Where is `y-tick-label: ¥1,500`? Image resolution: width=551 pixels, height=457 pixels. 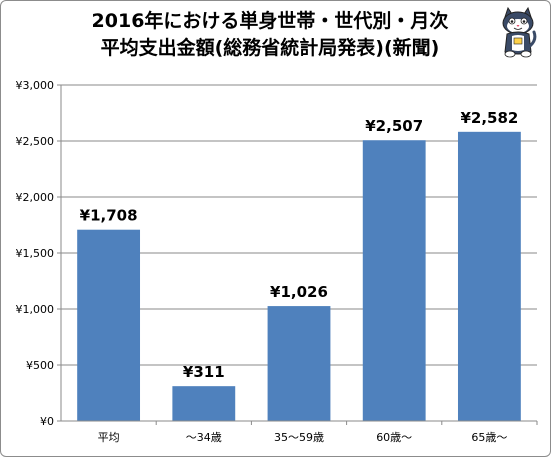 y-tick-label: ¥1,500 is located at coordinates (35, 253).